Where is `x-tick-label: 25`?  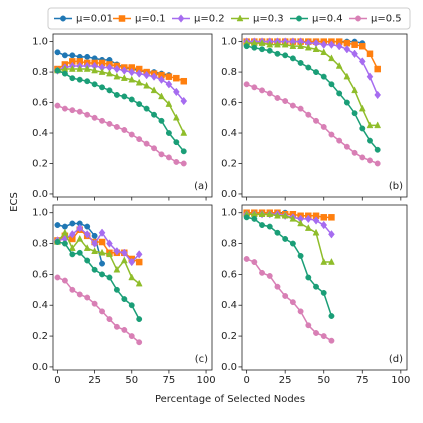
x-tick-label: 25 is located at coordinates (285, 380).